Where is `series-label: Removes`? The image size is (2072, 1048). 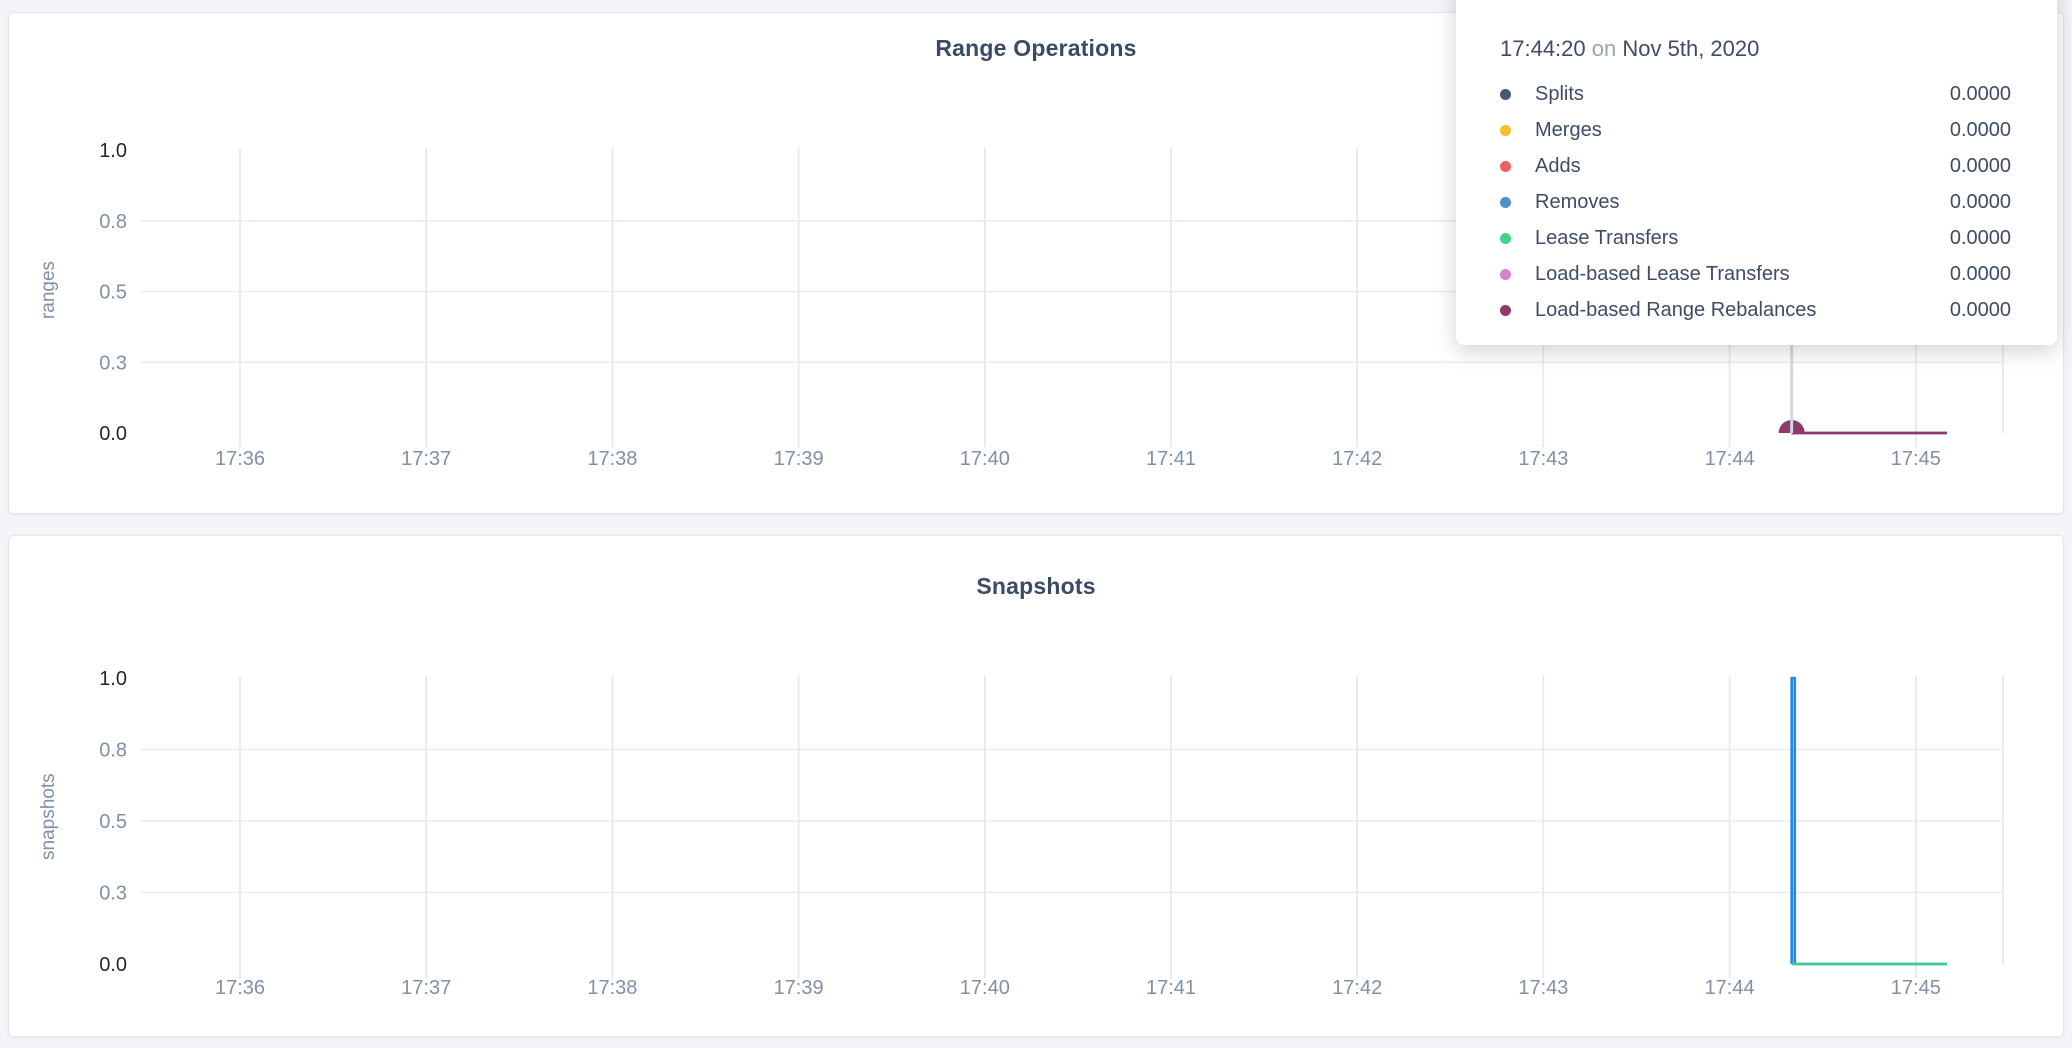 series-label: Removes is located at coordinates (1577, 201).